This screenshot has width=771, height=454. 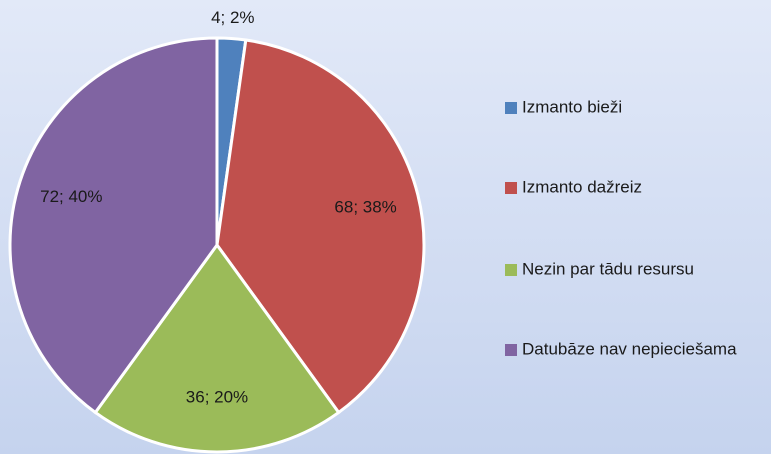 I want to click on legend-label: Izmanto bieži, so click(x=572, y=106).